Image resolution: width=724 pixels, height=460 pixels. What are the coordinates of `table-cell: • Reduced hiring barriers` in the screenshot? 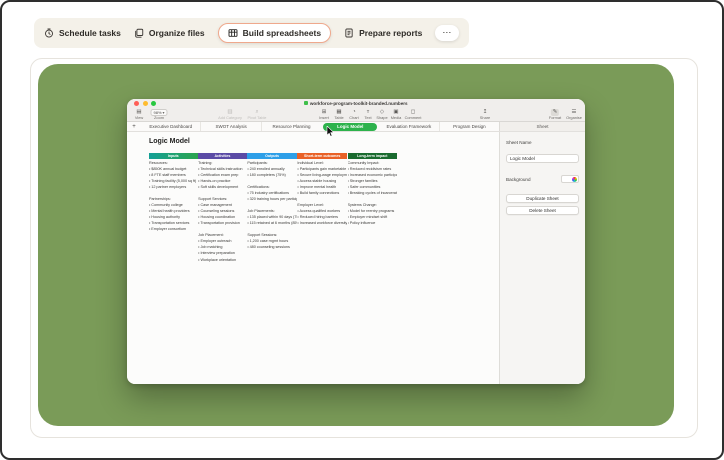 It's located at (318, 217).